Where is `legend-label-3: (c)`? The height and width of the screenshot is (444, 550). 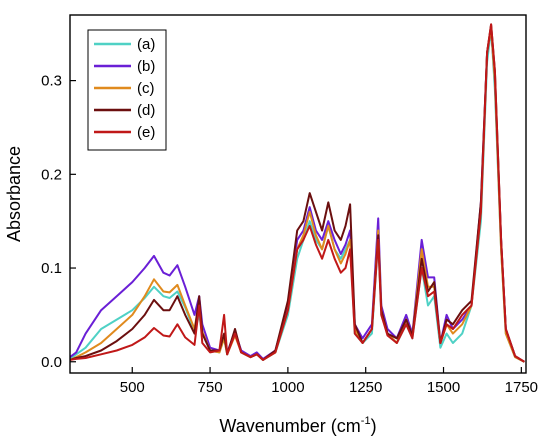
legend-label-3: (c) is located at coordinates (146, 88).